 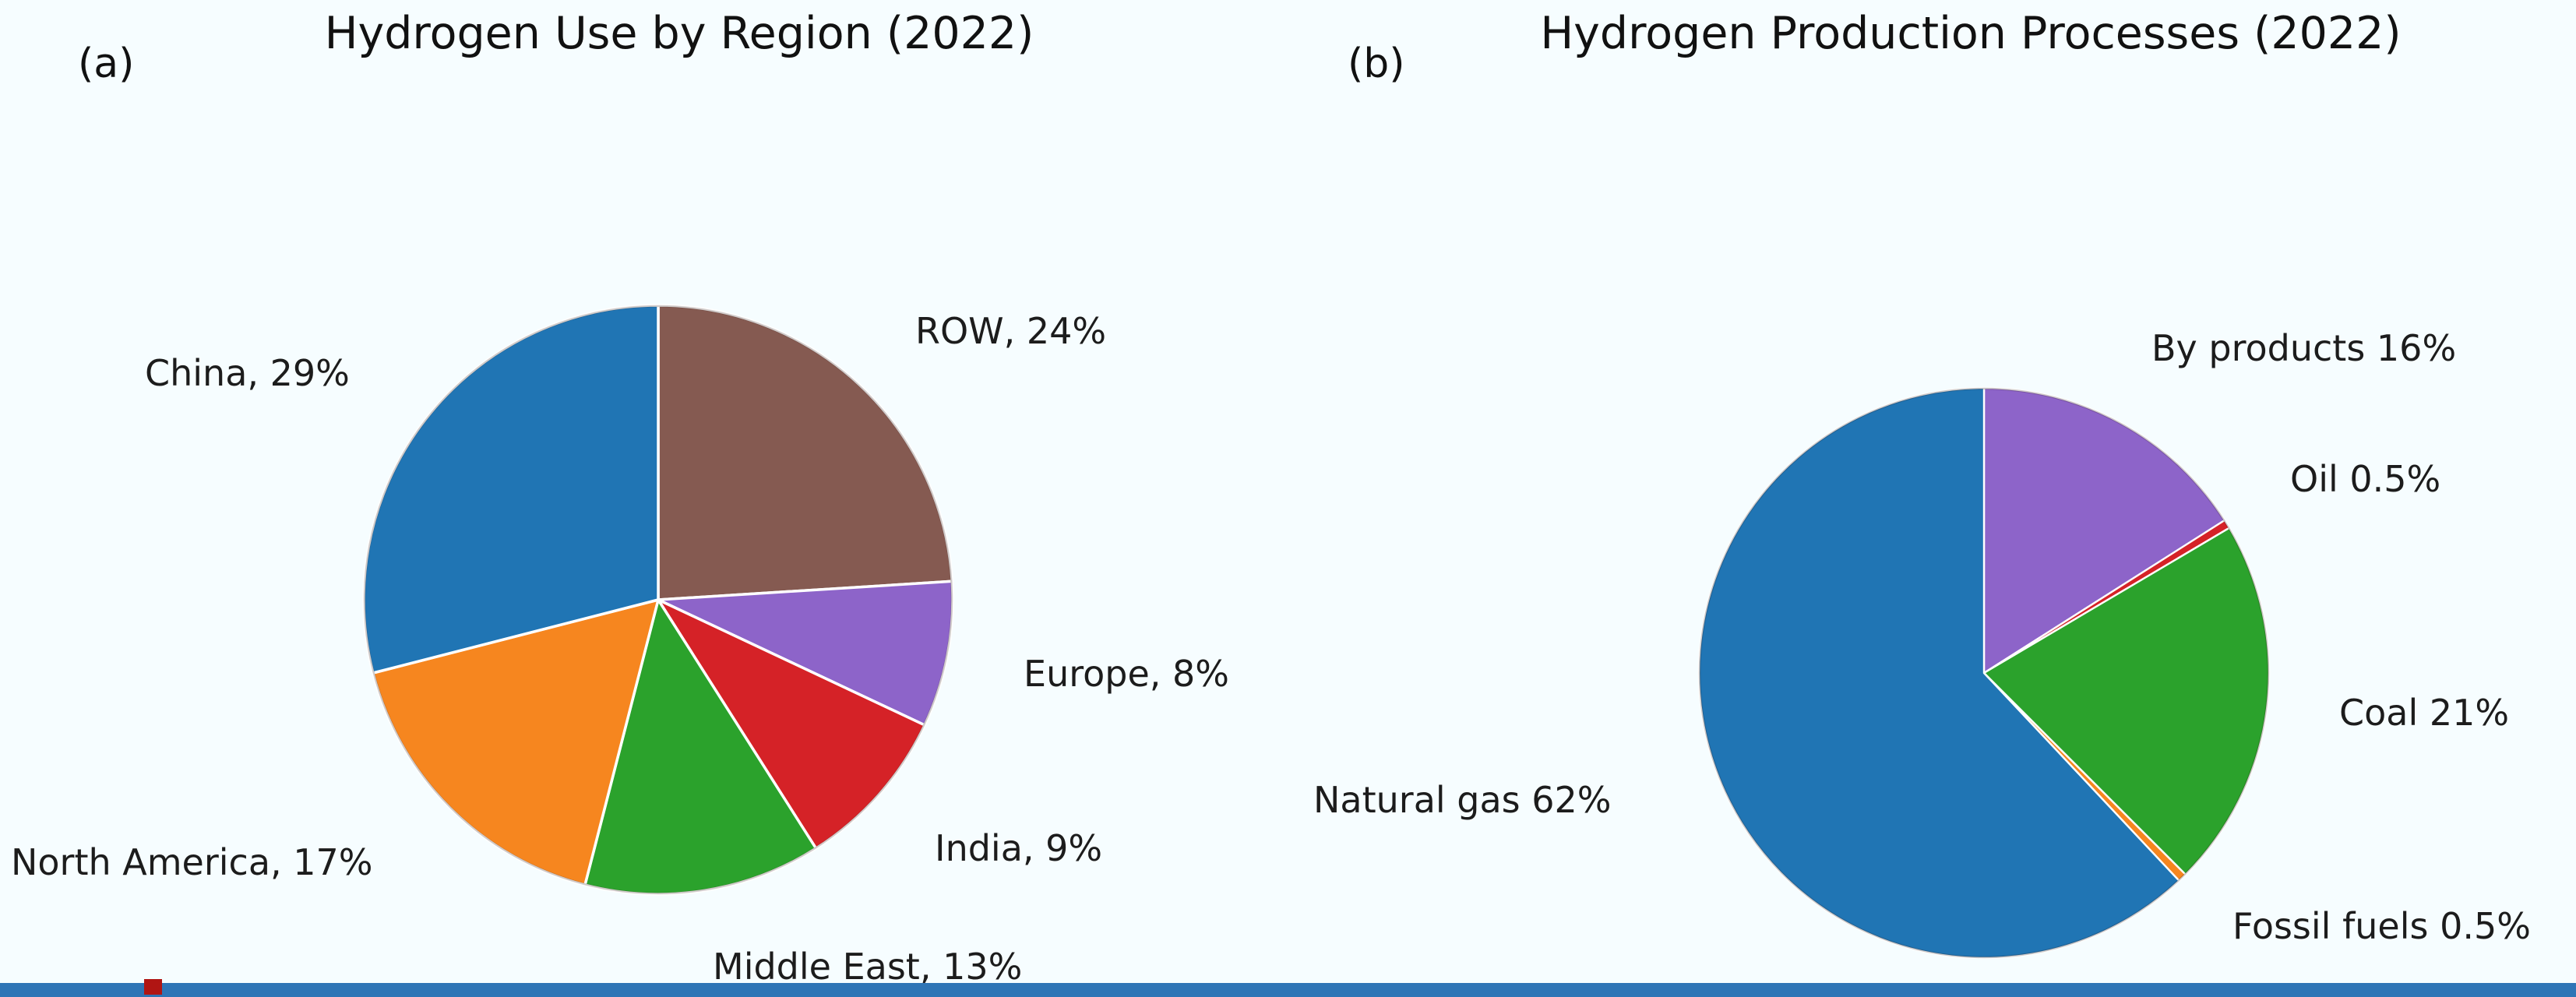 I want to click on pie-chart-hydrogen-use-by-region, so click(x=658, y=600).